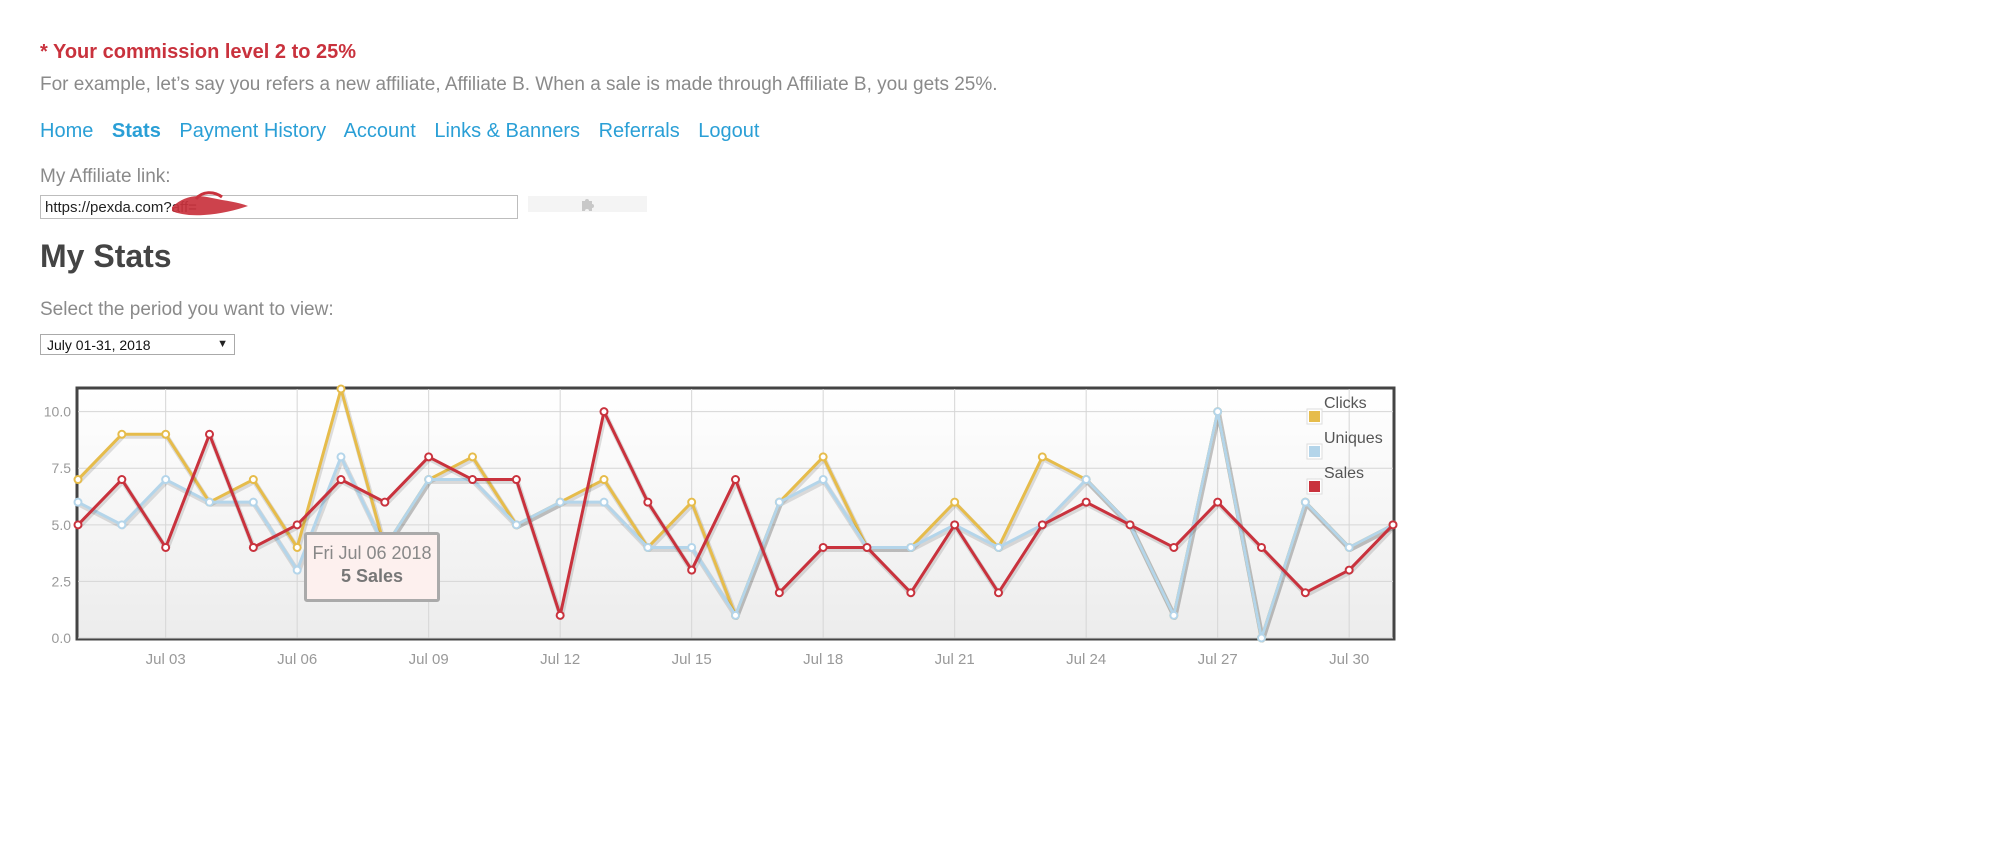 The height and width of the screenshot is (850, 1999). I want to click on redaction-scribble, so click(210, 203).